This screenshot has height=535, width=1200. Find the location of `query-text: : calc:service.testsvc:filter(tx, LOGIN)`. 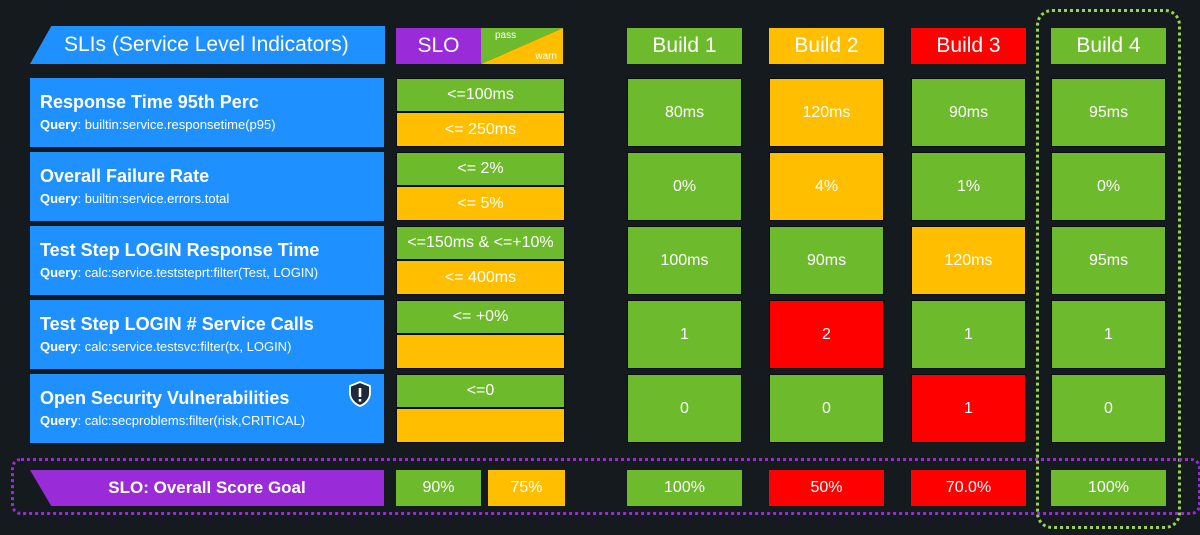

query-text: : calc:service.testsvc:filter(tx, LOGIN) is located at coordinates (184, 346).